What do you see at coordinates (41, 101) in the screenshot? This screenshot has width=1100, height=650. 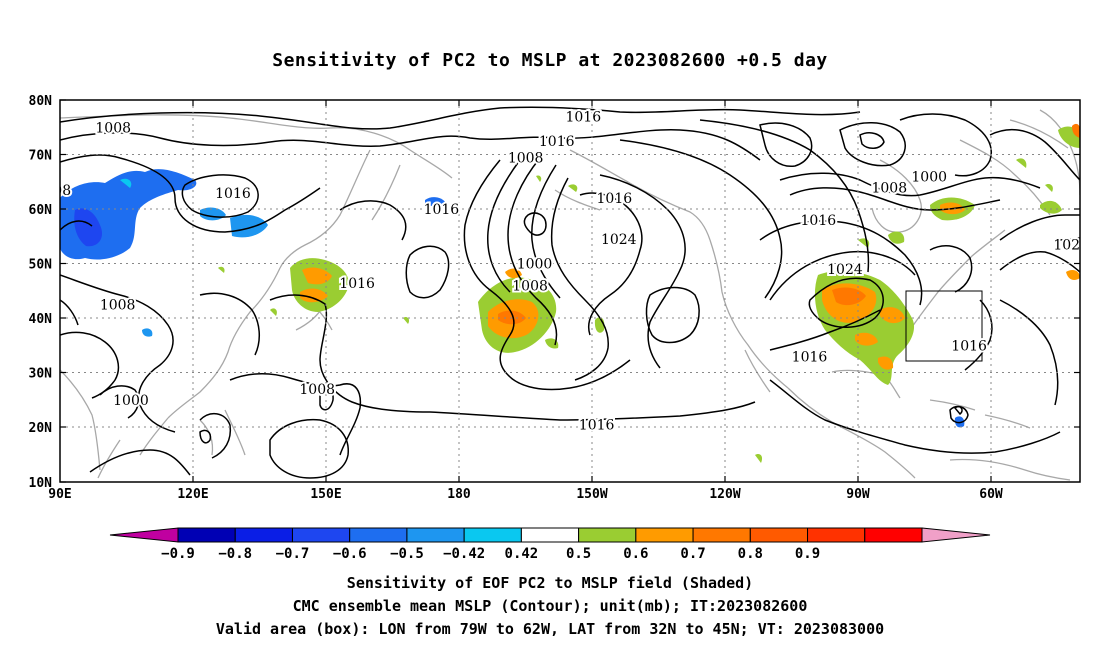 I see `lat-label: 80N` at bounding box center [41, 101].